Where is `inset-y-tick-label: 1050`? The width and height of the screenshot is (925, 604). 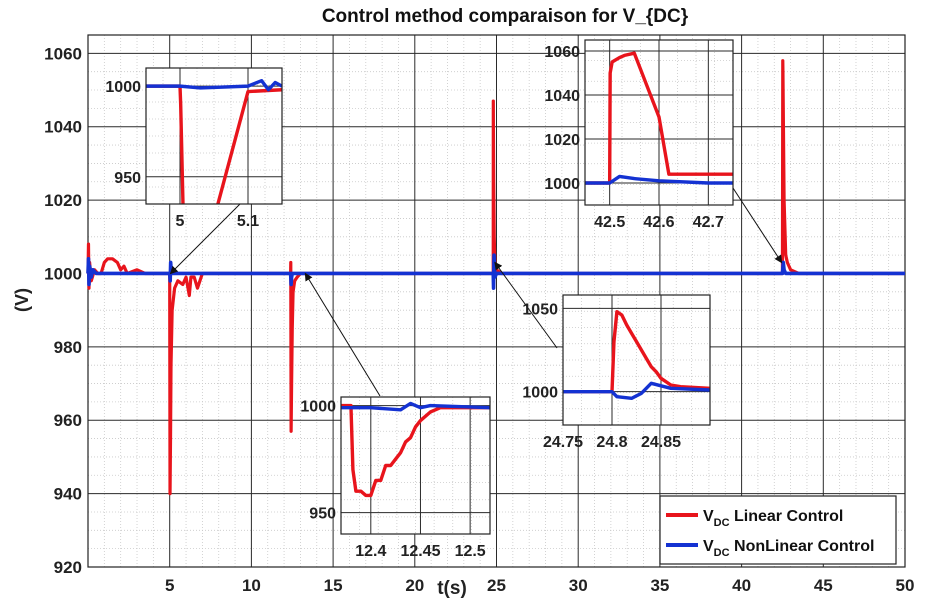
inset-y-tick-label: 1050 is located at coordinates (540, 309).